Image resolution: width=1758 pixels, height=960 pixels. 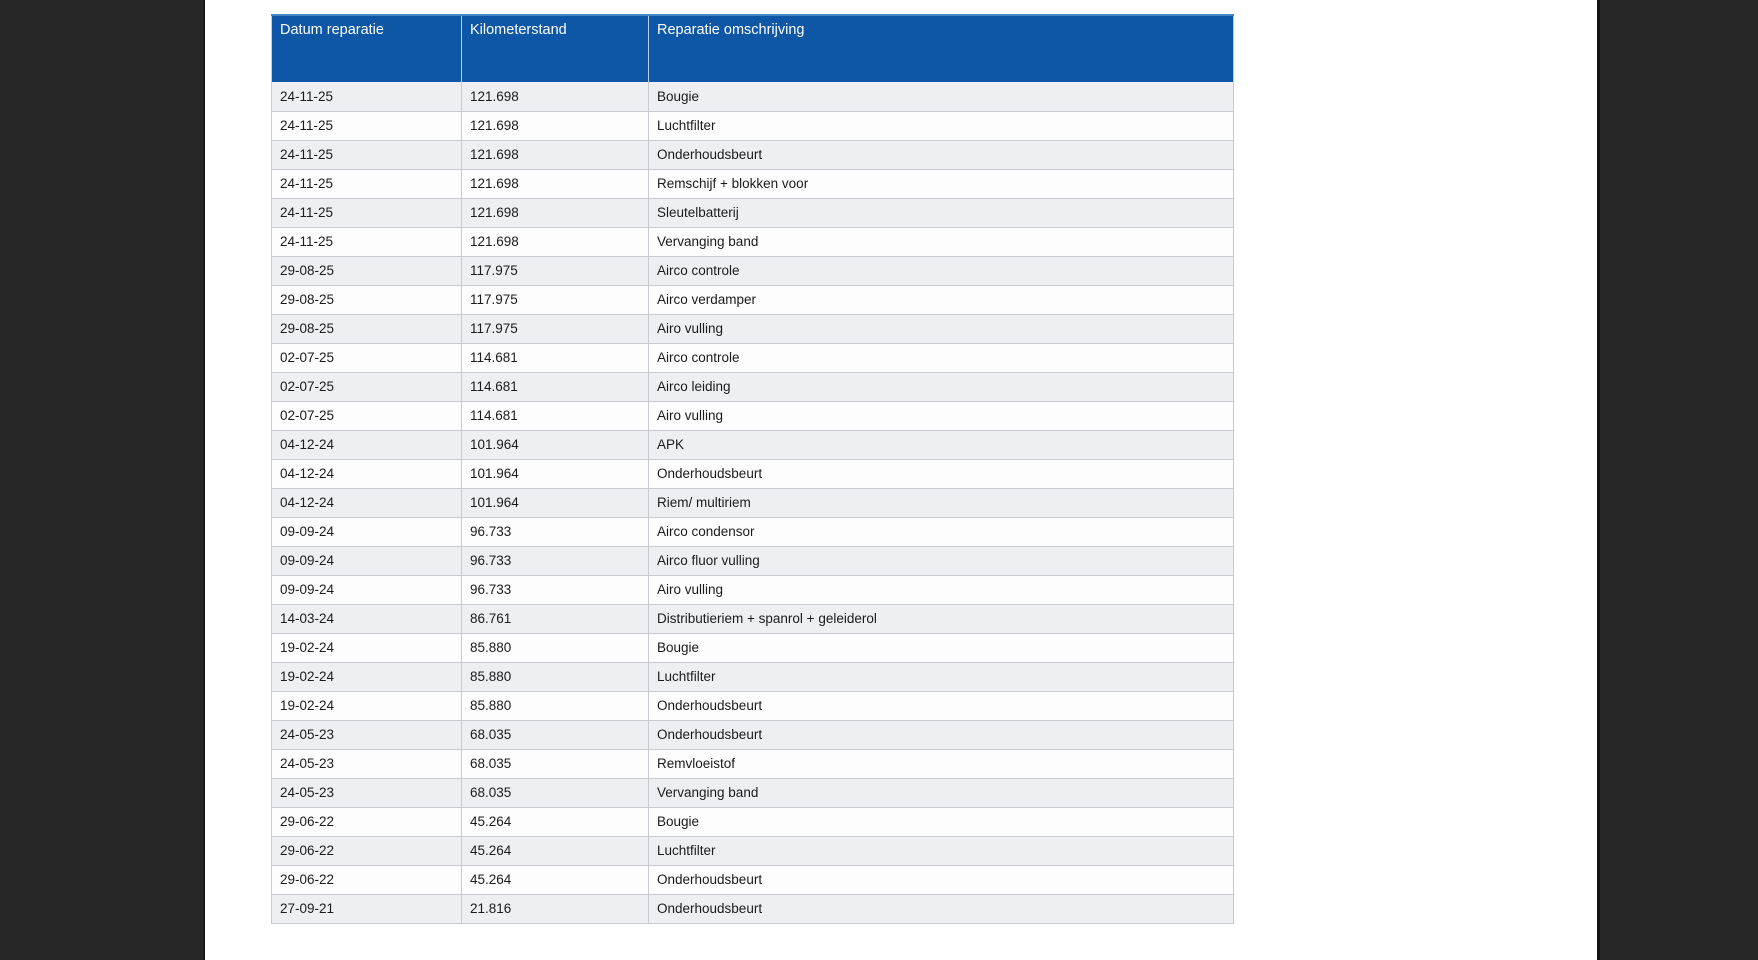 I want to click on table-row: 09-09-24 96.733 Airco fluor vulling, so click(x=752, y=561).